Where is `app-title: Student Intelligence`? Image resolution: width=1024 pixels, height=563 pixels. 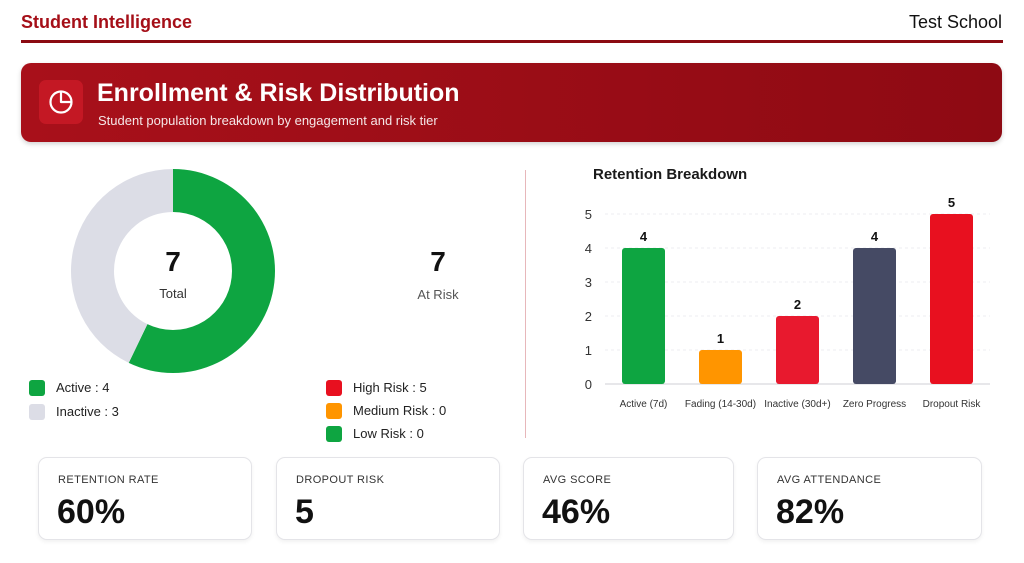
app-title: Student Intelligence is located at coordinates (107, 22).